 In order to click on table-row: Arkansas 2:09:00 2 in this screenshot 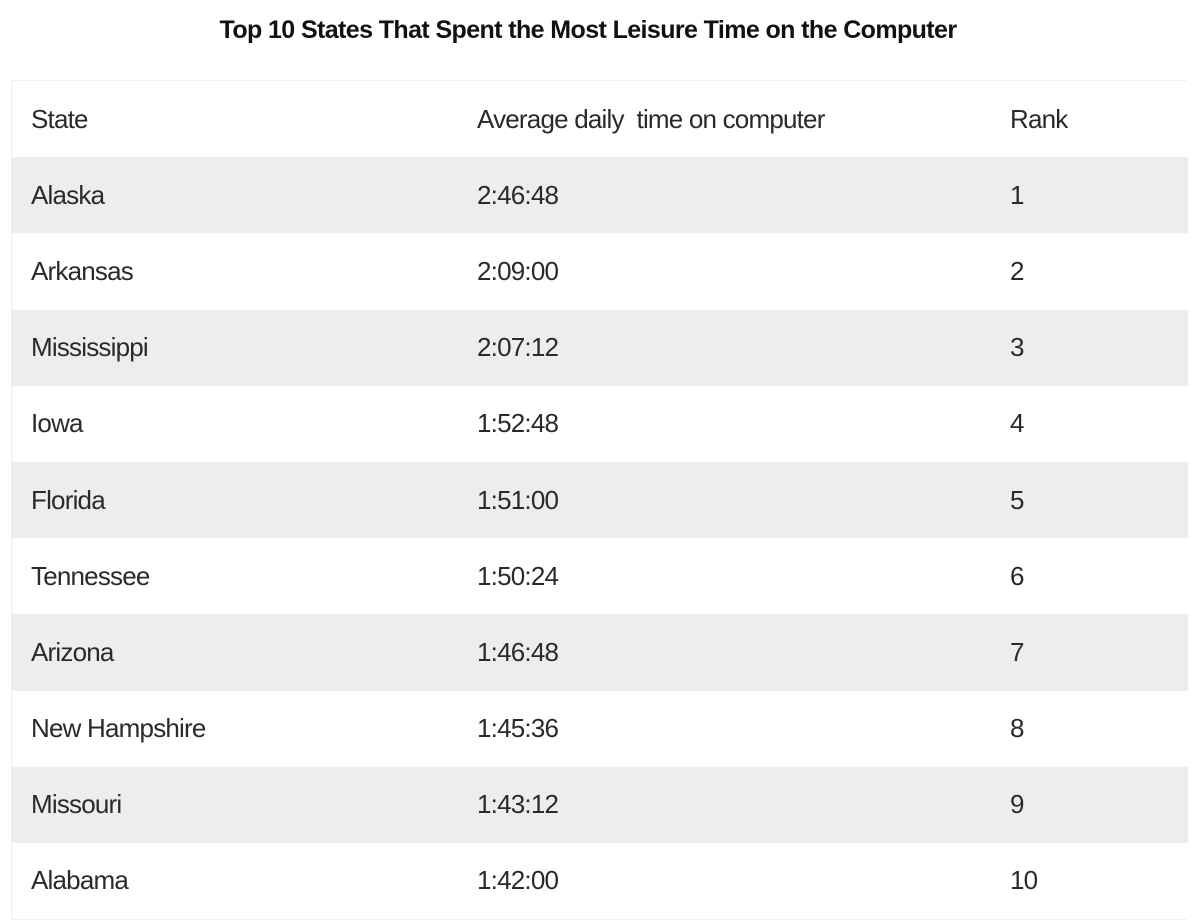, I will do `click(600, 271)`.